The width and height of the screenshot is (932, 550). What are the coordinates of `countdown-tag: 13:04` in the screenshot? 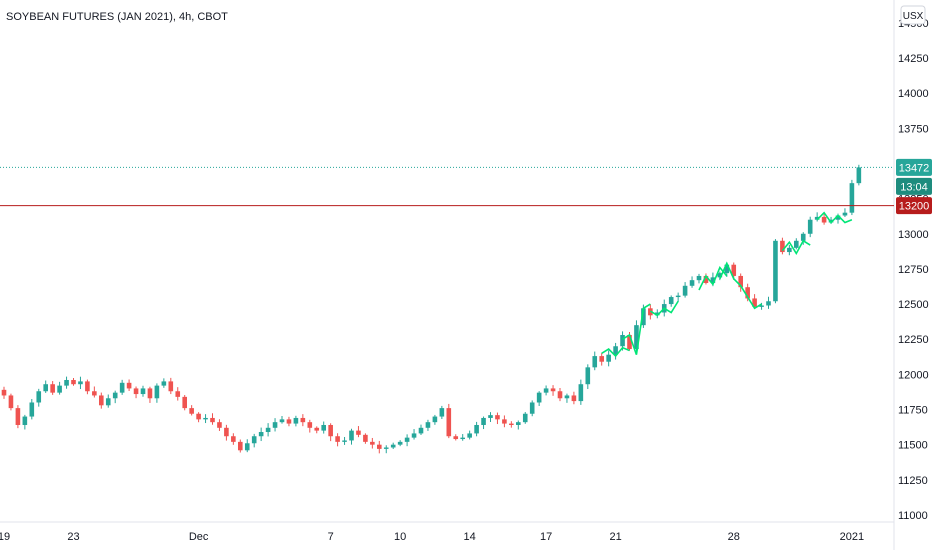 It's located at (914, 186).